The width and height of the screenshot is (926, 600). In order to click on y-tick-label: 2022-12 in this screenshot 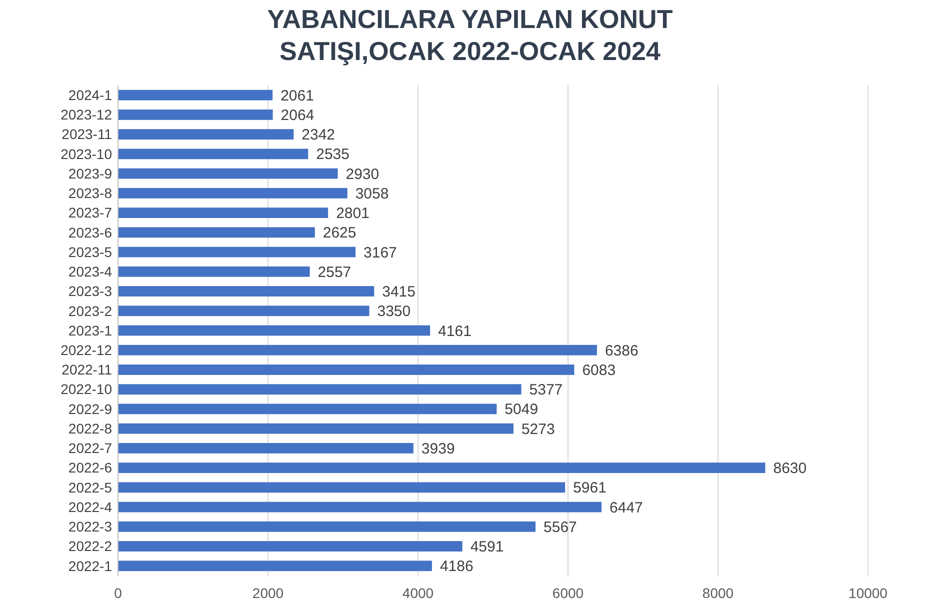, I will do `click(86, 350)`.